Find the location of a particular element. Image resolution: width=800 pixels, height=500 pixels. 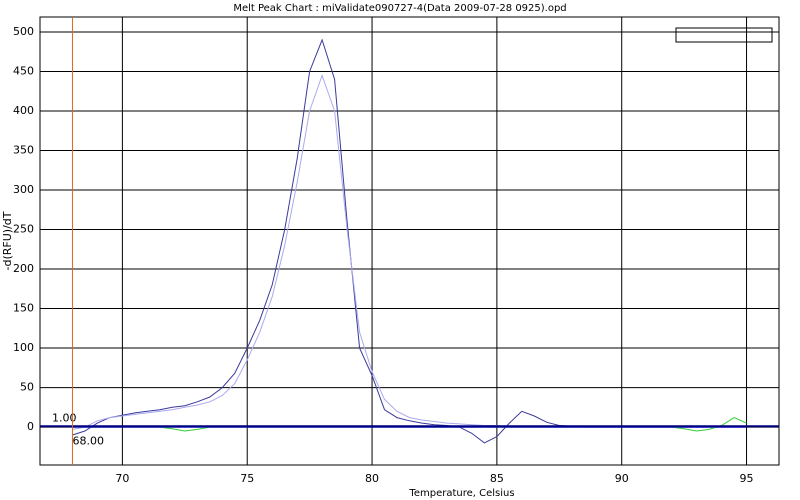

y-tick-label: 300 is located at coordinates (23, 189).